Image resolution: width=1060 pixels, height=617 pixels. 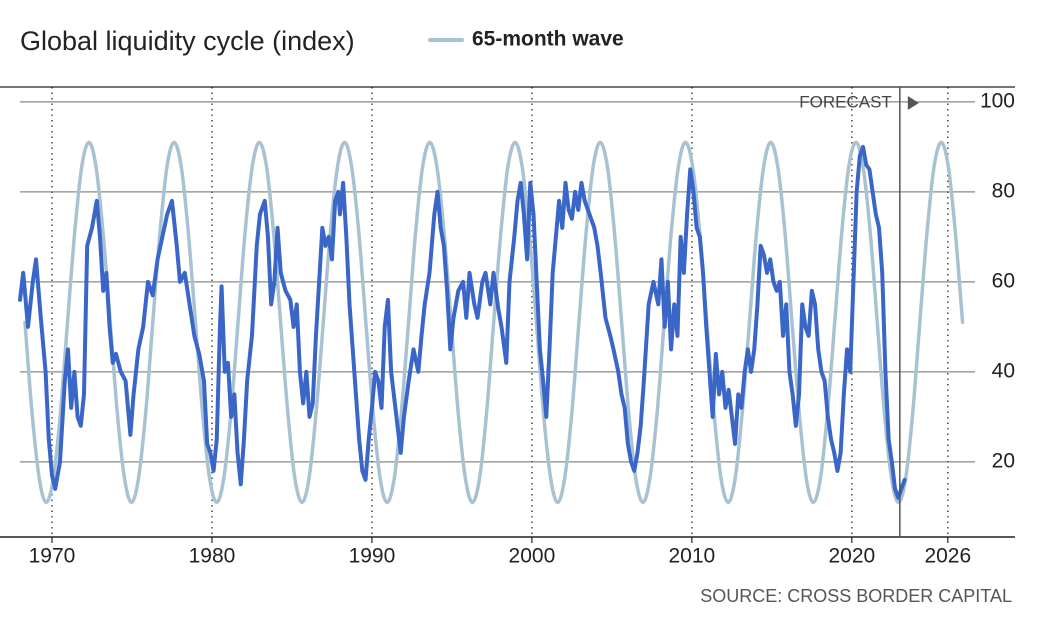 What do you see at coordinates (851, 556) in the screenshot?
I see `x-tick-label: 2020` at bounding box center [851, 556].